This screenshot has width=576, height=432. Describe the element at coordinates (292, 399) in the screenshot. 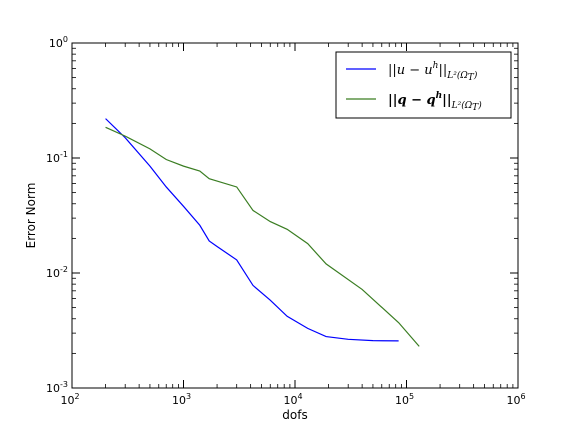

I see `x-tick-label: 10⁴` at that location.